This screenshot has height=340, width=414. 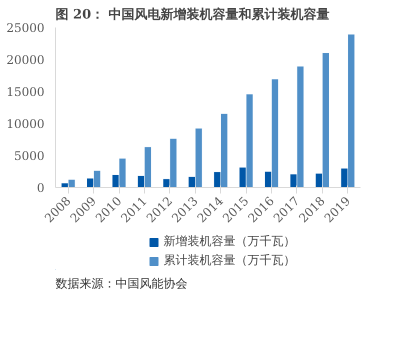 I want to click on y-tick-label: 15000, so click(x=25, y=92).